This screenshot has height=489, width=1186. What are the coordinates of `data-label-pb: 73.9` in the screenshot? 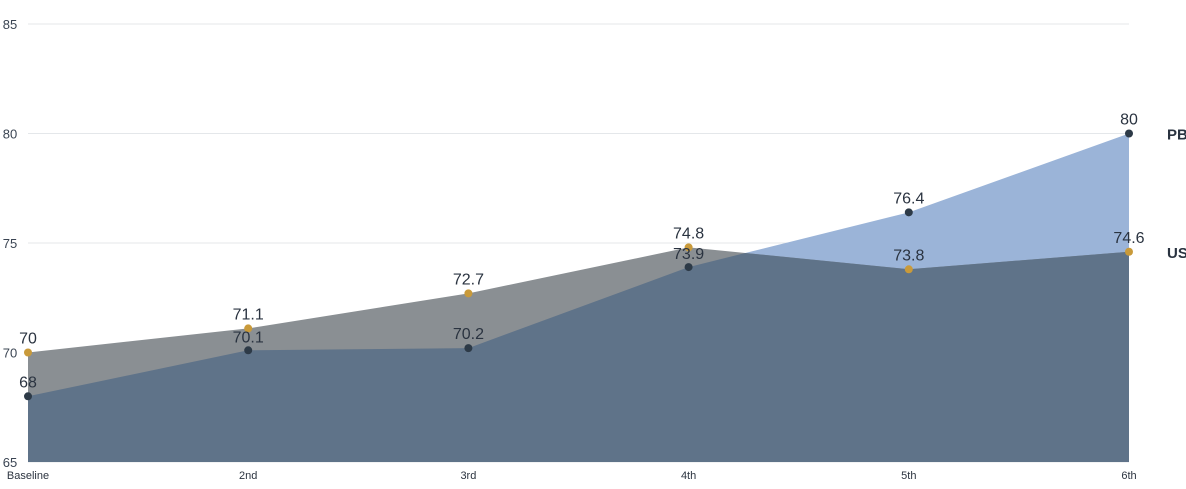 It's located at (688, 254).